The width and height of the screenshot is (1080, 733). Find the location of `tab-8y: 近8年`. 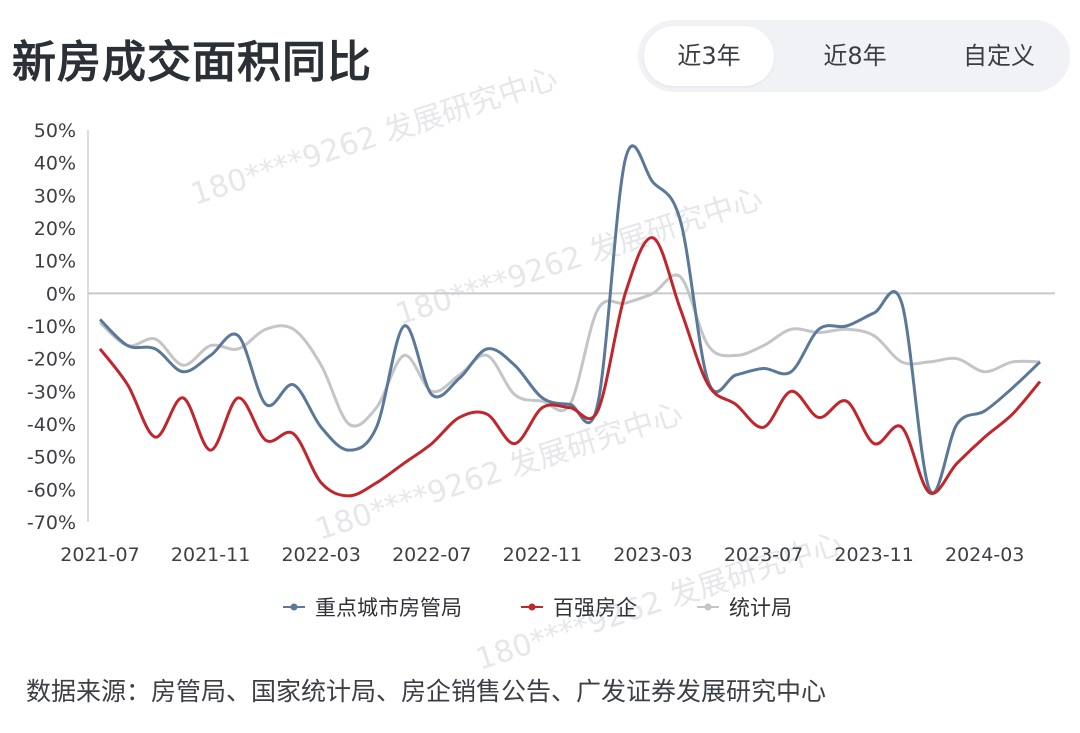

tab-8y: 近8年 is located at coordinates (855, 56).